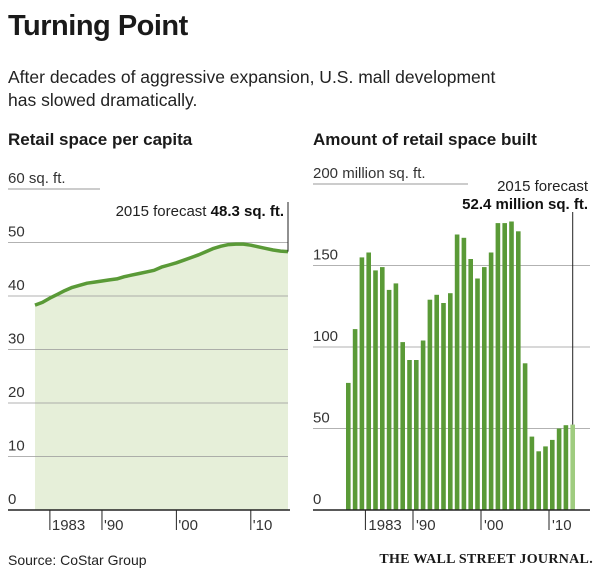 The height and width of the screenshot is (581, 605). I want to click on left-xtick-label: '00, so click(188, 525).